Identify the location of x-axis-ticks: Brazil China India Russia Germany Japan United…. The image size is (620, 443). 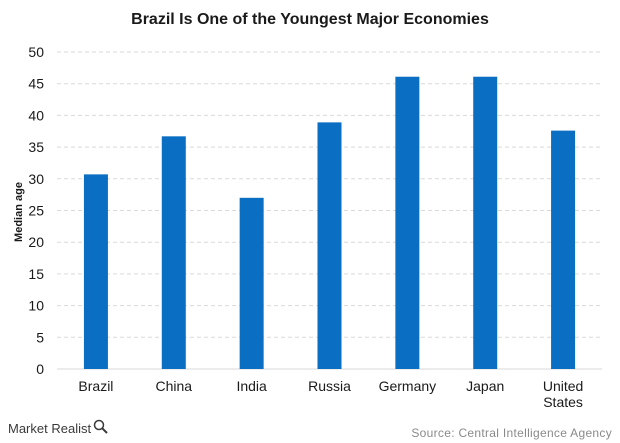
(330, 394).